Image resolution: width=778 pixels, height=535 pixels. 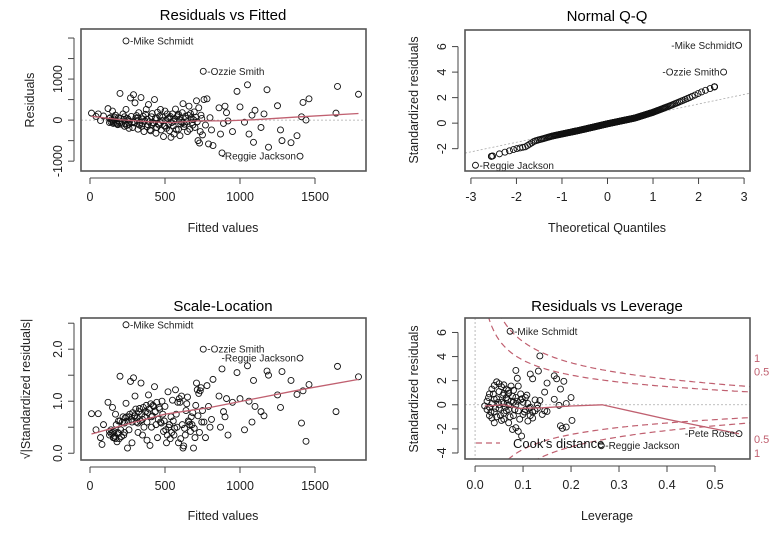 What do you see at coordinates (757, 359) in the screenshot?
I see `cooks-contour-label: 1` at bounding box center [757, 359].